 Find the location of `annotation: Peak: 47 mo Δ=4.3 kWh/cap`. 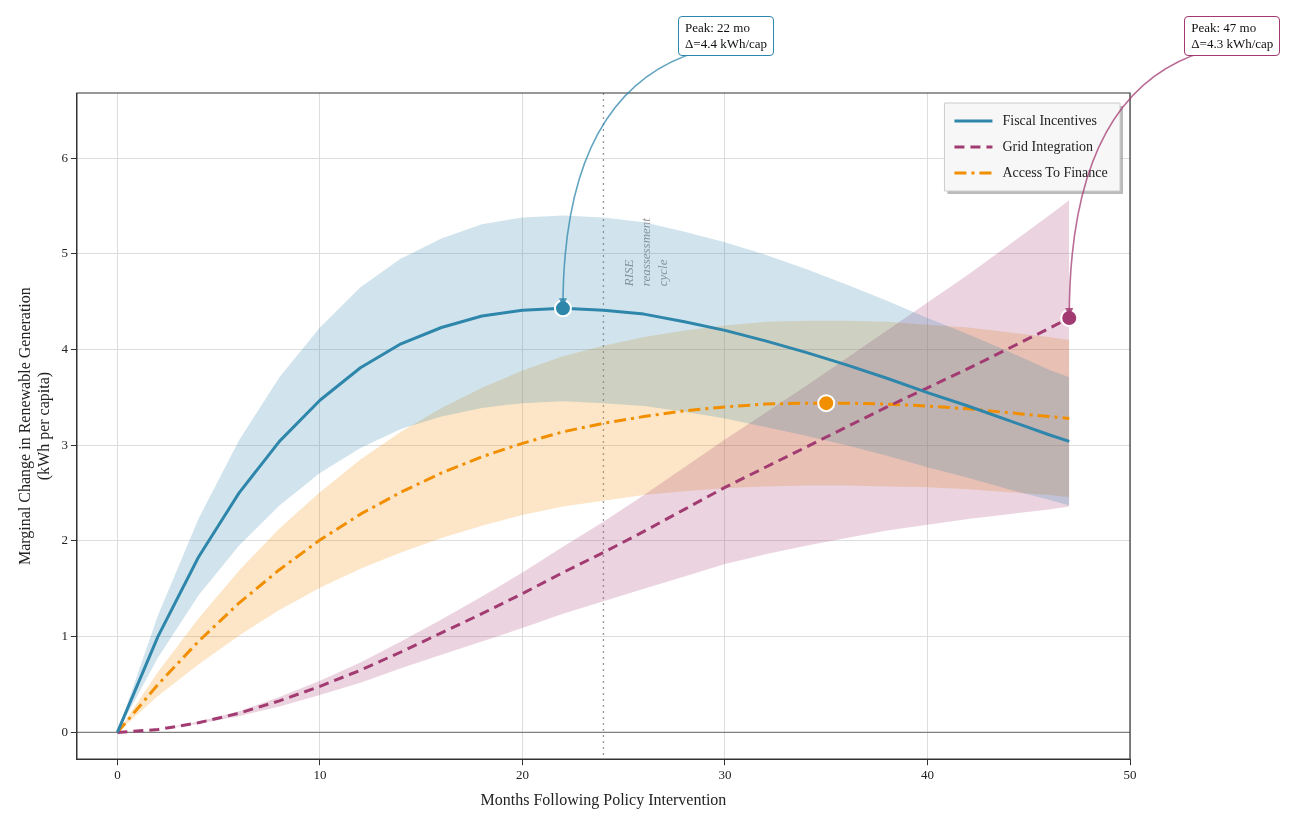

annotation: Peak: 47 mo Δ=4.3 kWh/cap is located at coordinates (1232, 36).